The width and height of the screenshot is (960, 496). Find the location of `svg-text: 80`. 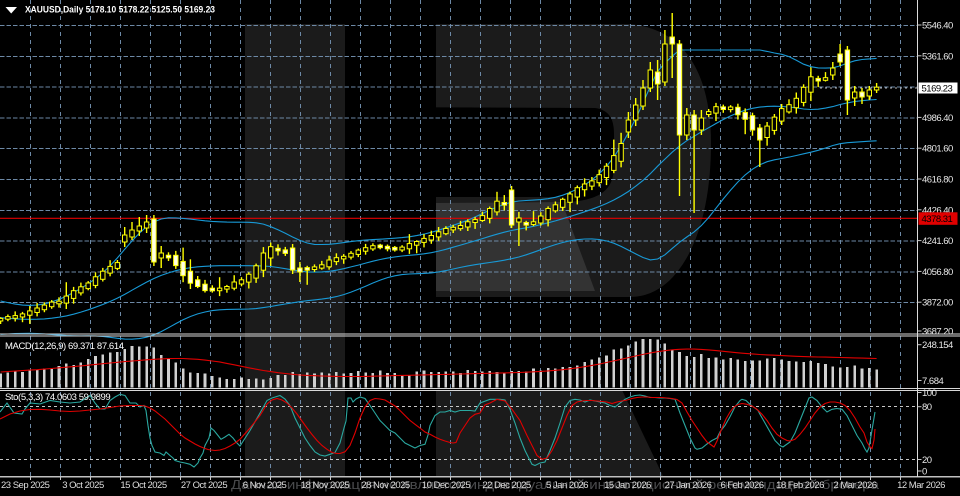

svg-text: 80 is located at coordinates (927, 407).